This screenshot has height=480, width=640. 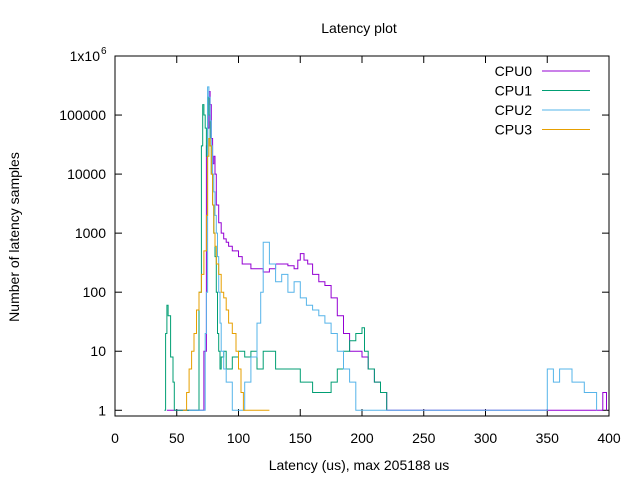 I want to click on legend-label: CPU3, so click(x=514, y=130).